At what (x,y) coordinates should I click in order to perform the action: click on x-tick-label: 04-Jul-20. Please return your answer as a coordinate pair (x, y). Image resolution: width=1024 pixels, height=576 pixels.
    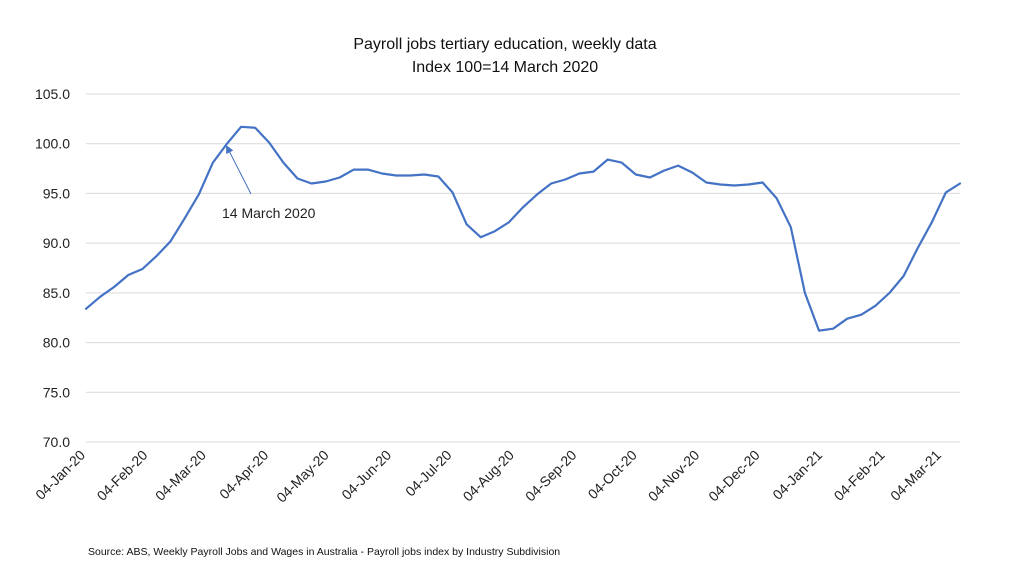
    Looking at the image, I should click on (428, 473).